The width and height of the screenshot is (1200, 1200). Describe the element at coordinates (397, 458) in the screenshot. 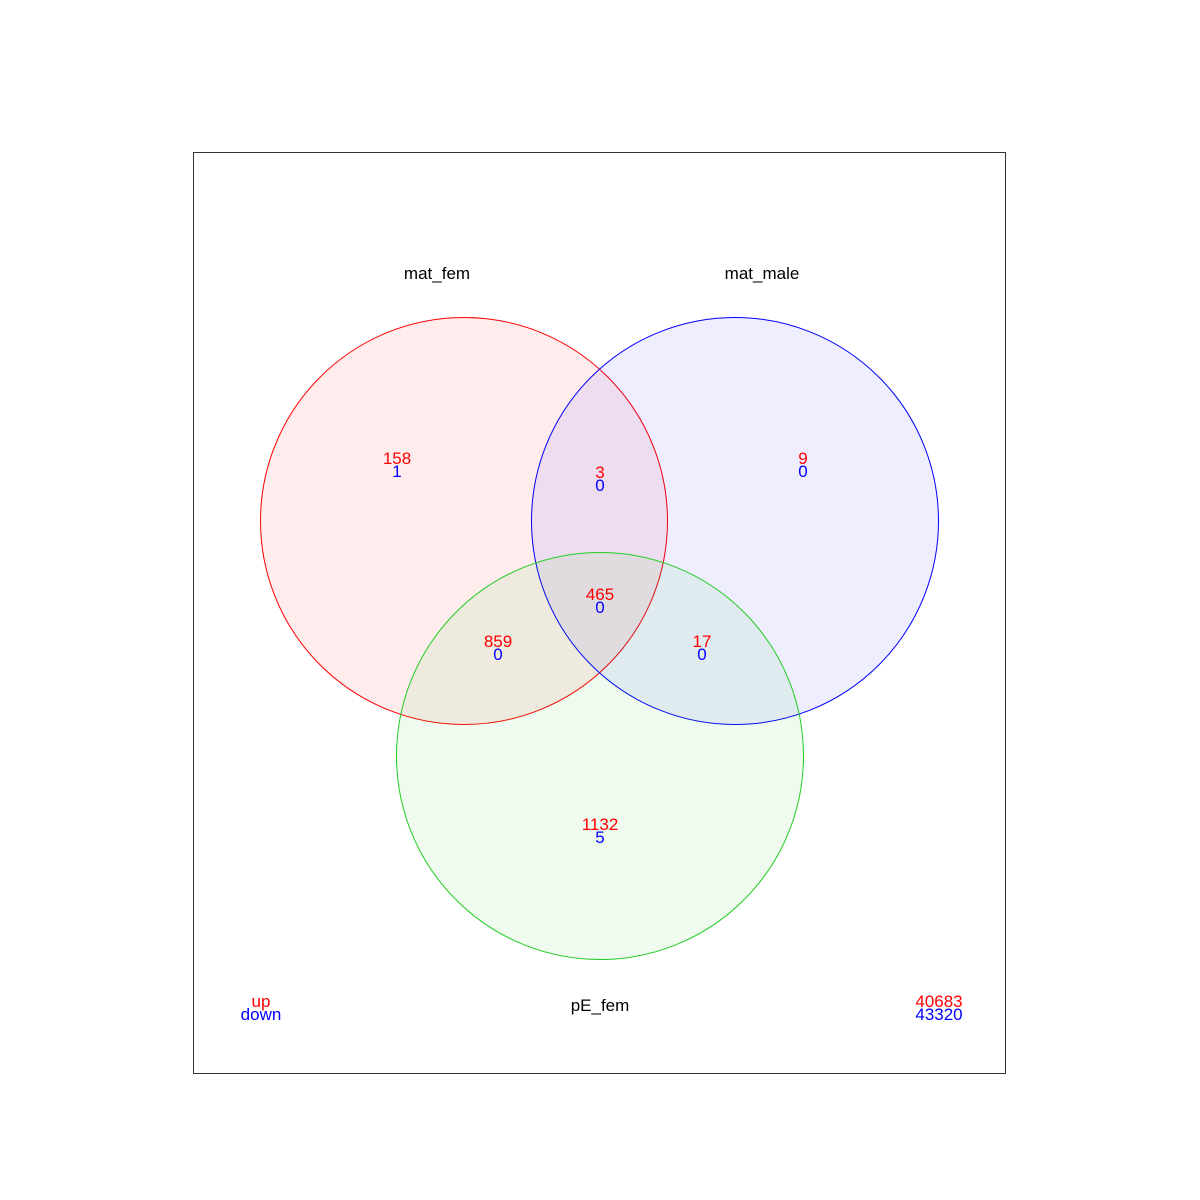

I see `region-a-only-up: 158` at that location.